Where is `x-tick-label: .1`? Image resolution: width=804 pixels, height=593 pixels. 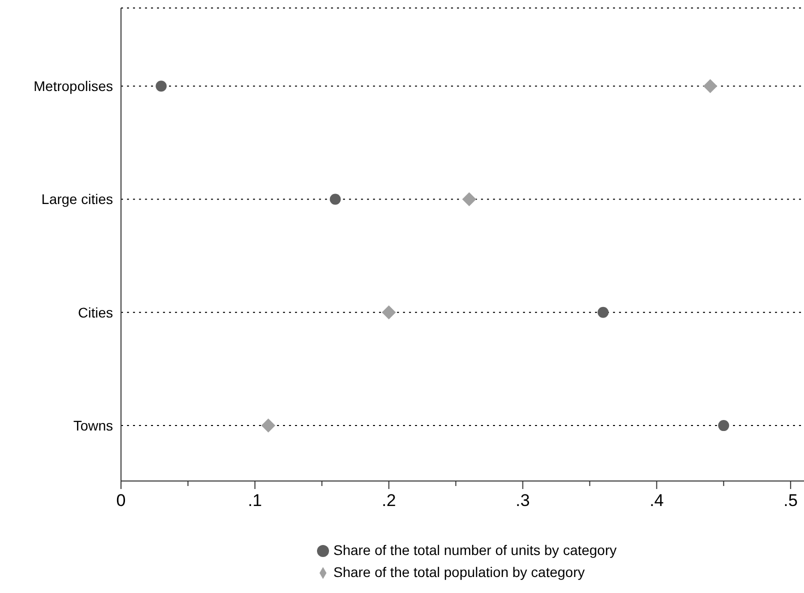 x-tick-label: .1 is located at coordinates (255, 500).